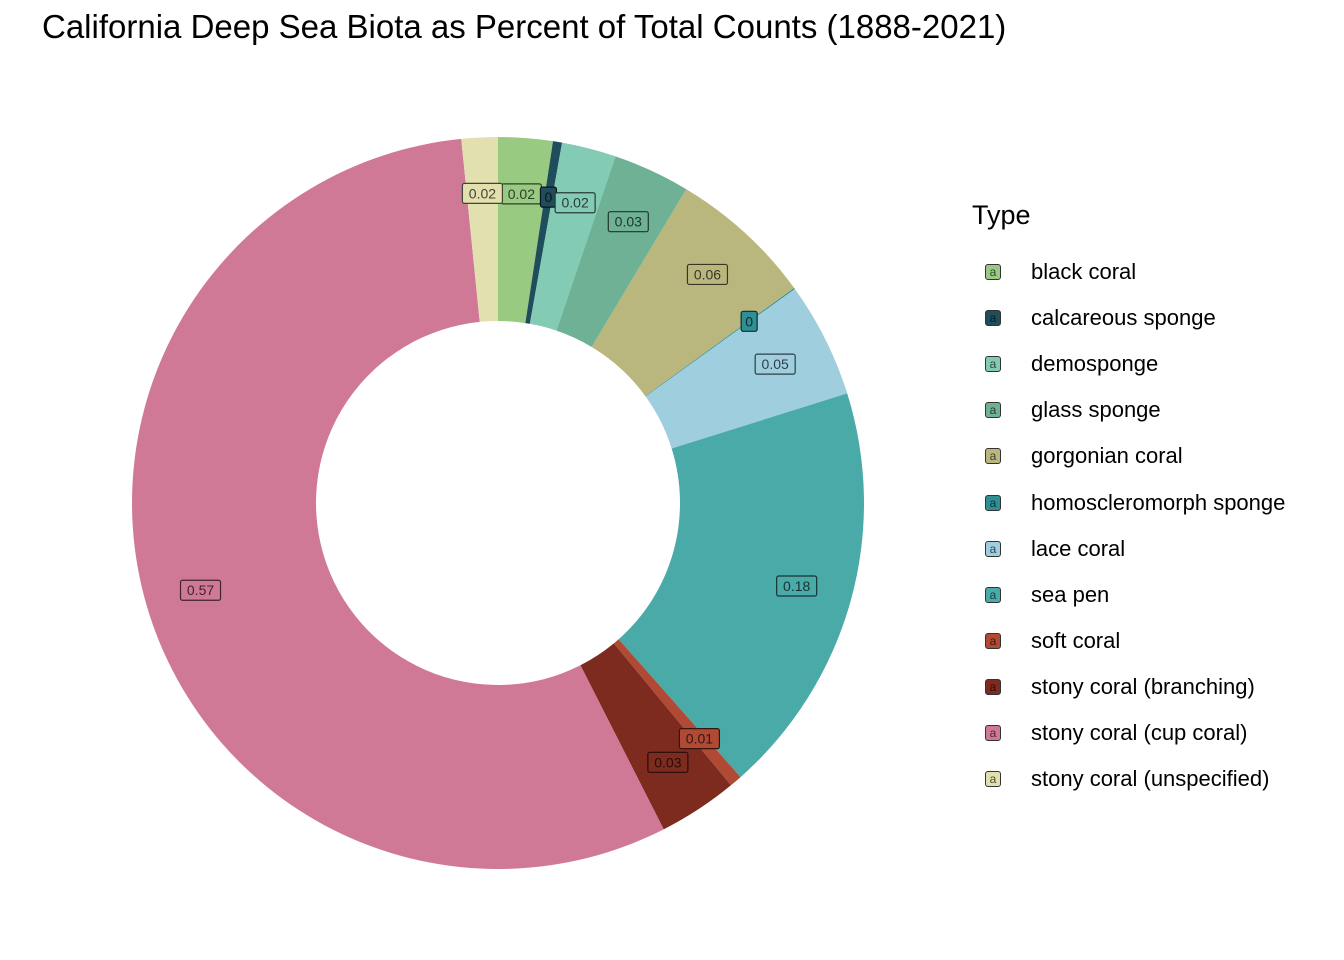 Image resolution: width=1344 pixels, height=960 pixels. I want to click on legend-label: glass sponge, so click(1096, 410).